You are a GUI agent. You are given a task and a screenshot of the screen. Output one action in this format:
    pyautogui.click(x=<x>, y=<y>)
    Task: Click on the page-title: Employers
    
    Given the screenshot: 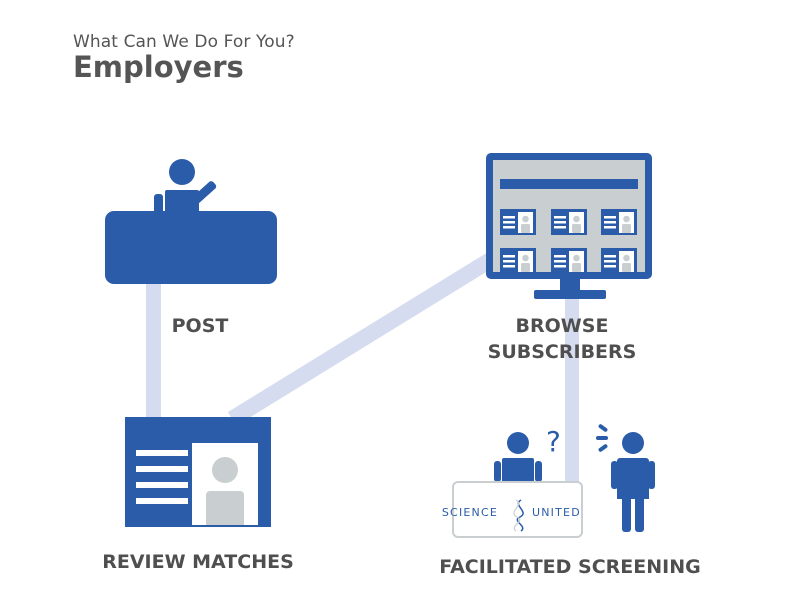 What is the action you would take?
    pyautogui.click(x=158, y=67)
    